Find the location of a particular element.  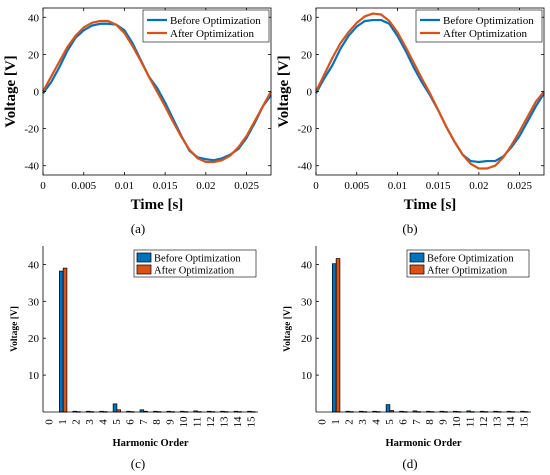

x-tick-label: 8 is located at coordinates (430, 422).